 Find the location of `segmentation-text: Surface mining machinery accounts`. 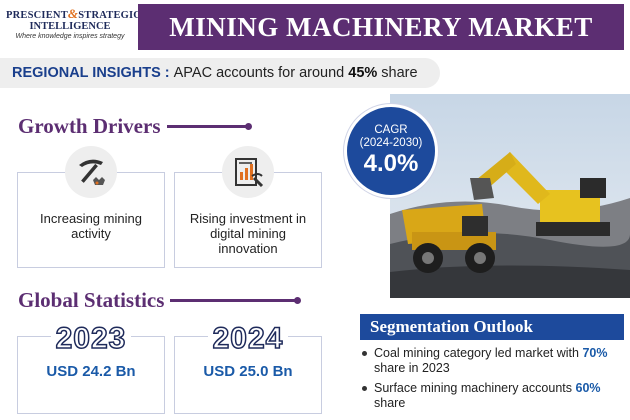

segmentation-text: Surface mining machinery accounts is located at coordinates (473, 388).